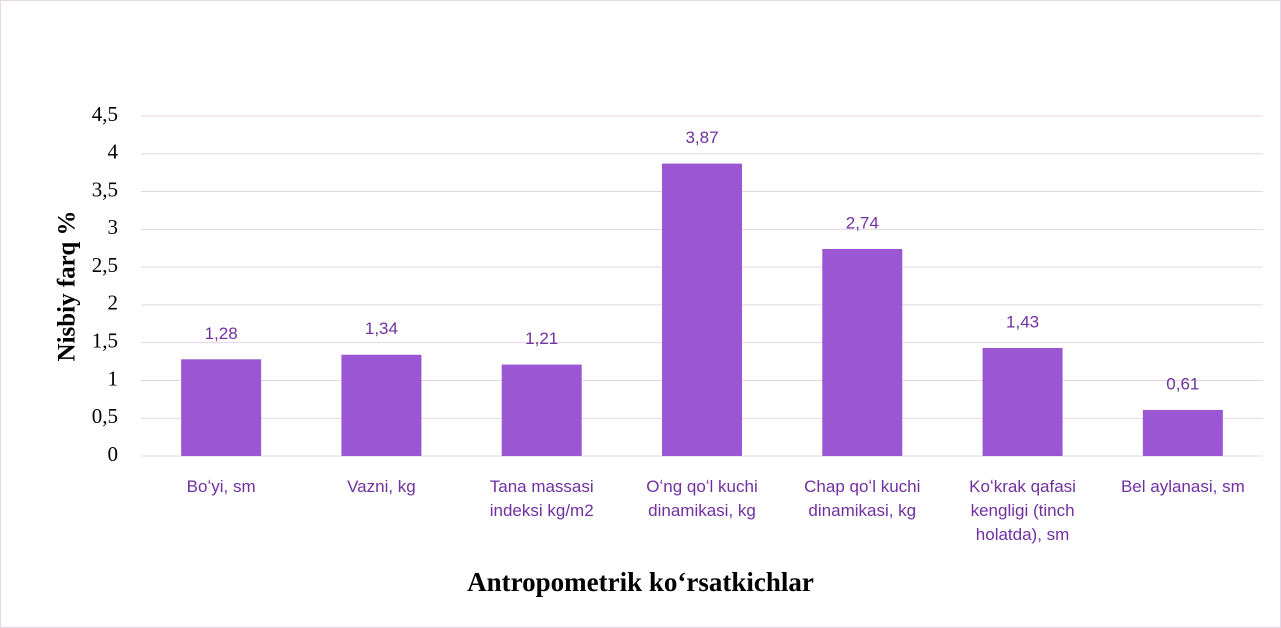 This screenshot has height=628, width=1281. Describe the element at coordinates (105, 416) in the screenshot. I see `y-tick-label: 0,5` at that location.